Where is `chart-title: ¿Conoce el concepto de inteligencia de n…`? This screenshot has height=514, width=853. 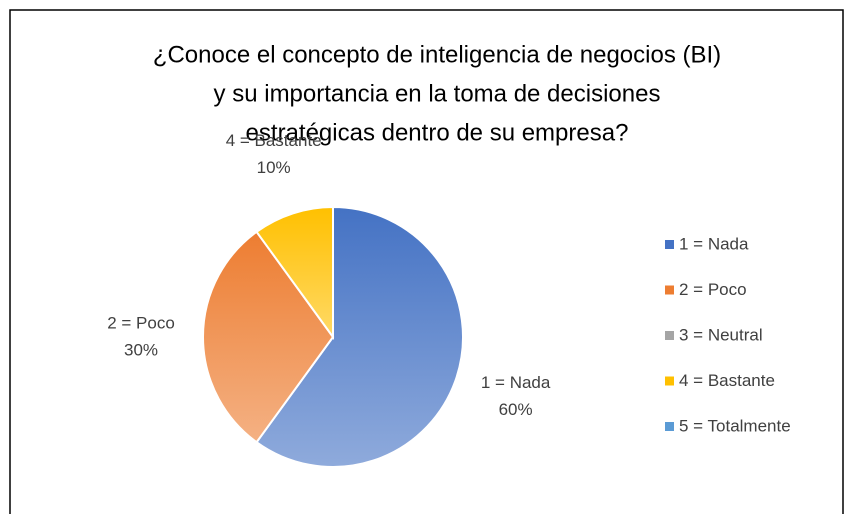 chart-title: ¿Conoce el concepto de inteligencia de n… is located at coordinates (437, 54).